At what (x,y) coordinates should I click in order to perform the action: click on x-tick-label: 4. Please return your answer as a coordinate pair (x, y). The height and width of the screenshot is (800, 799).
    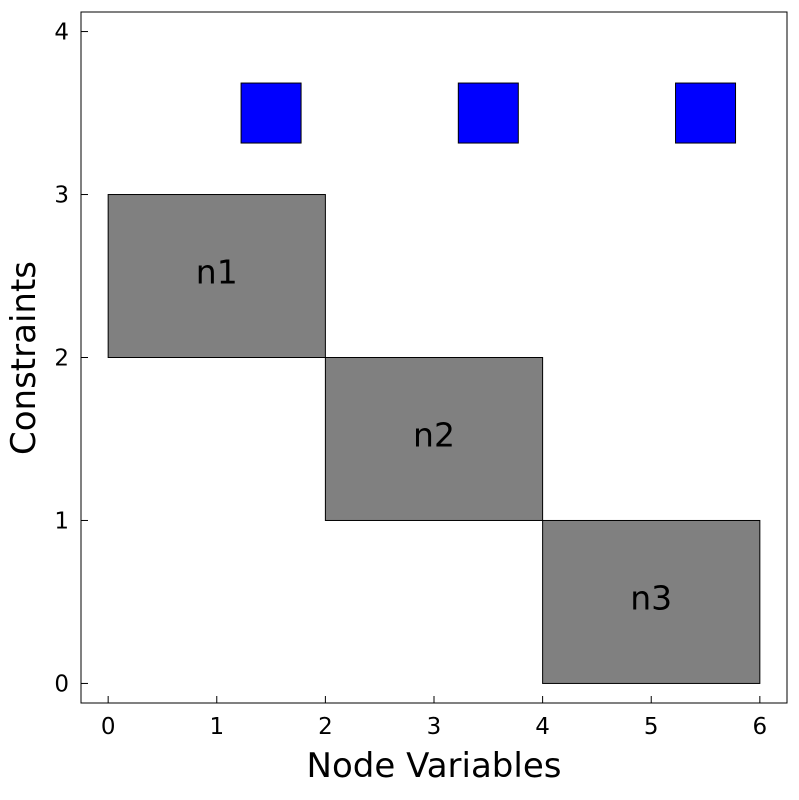
    Looking at the image, I should click on (542, 727).